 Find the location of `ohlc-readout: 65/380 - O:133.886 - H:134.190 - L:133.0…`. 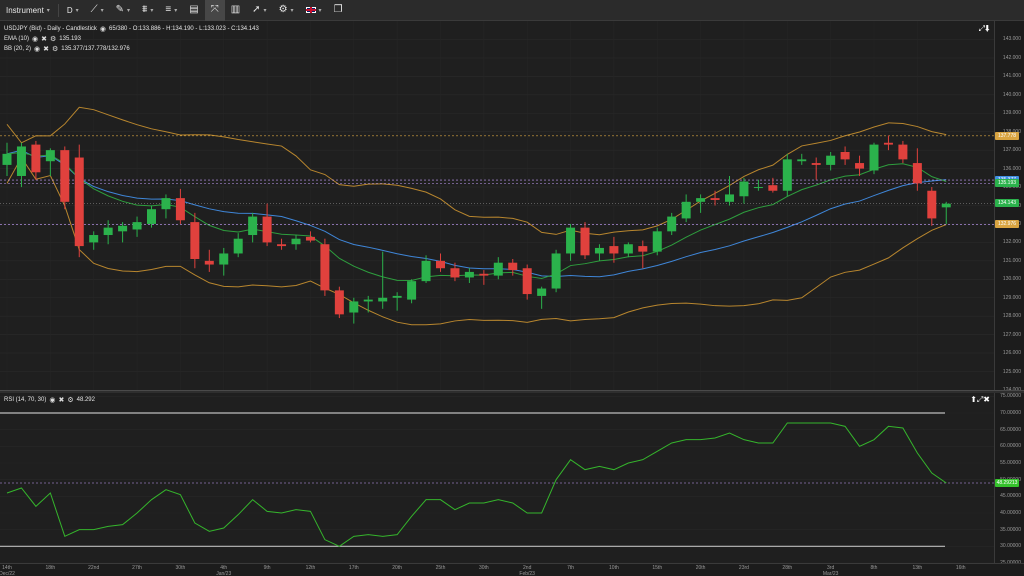

ohlc-readout: 65/380 - O:133.886 - H:134.190 - L:133.0… is located at coordinates (184, 29).